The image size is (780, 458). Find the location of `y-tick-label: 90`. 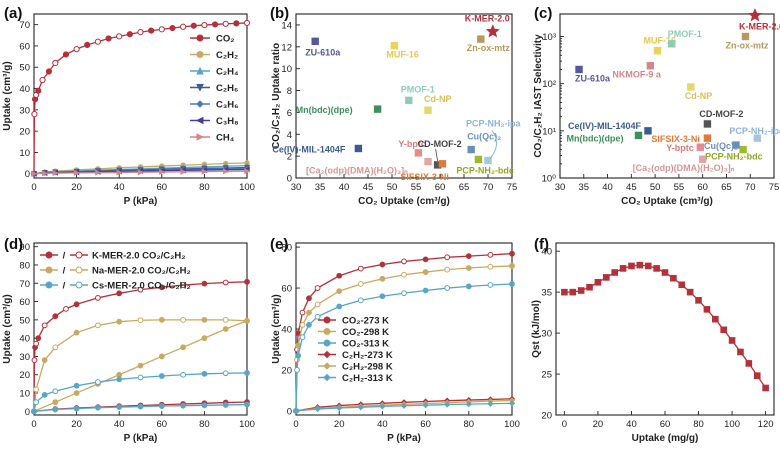

y-tick-label: 90 is located at coordinates (24, 247).